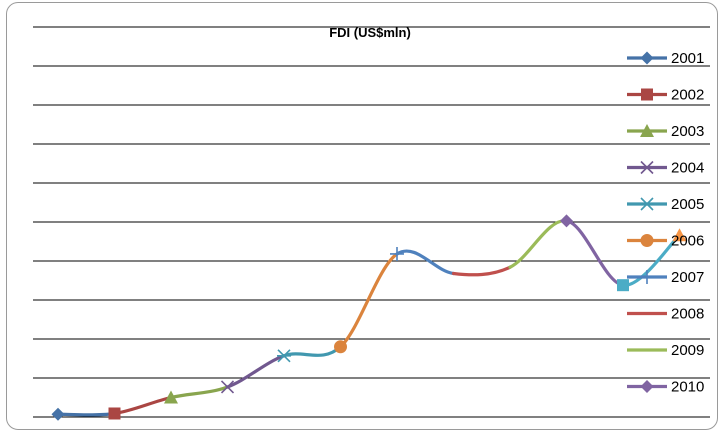  I want to click on legend-item-2006: 2006, so click(665, 241).